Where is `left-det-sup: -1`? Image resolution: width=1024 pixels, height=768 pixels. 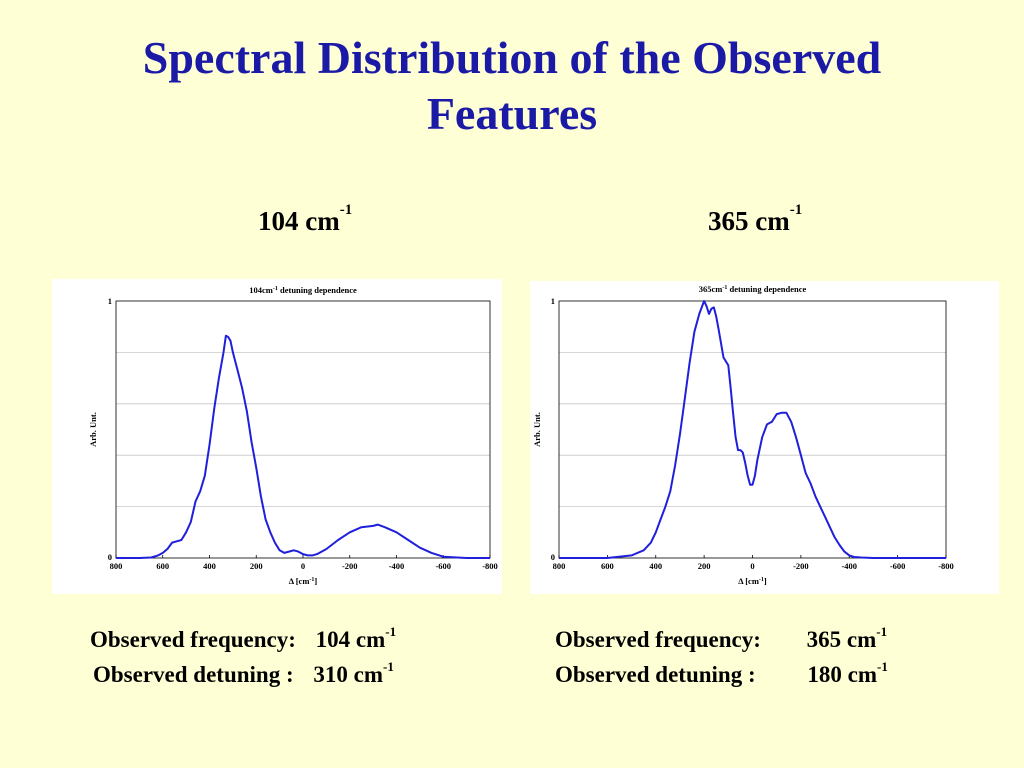 left-det-sup: -1 is located at coordinates (388, 666).